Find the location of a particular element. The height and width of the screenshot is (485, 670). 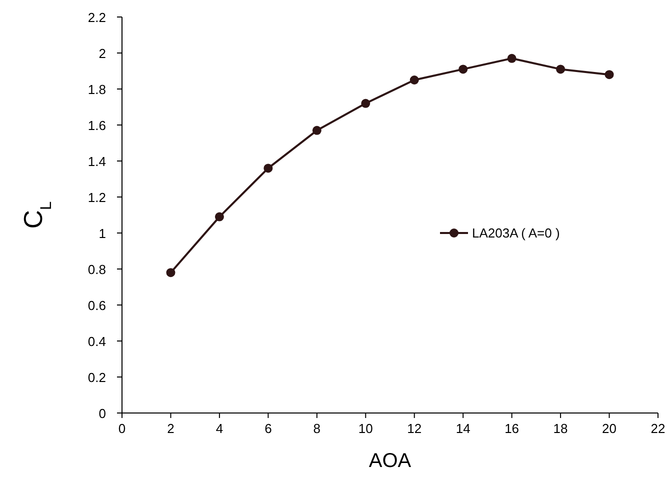

x-tick-label: 16 is located at coordinates (512, 428).